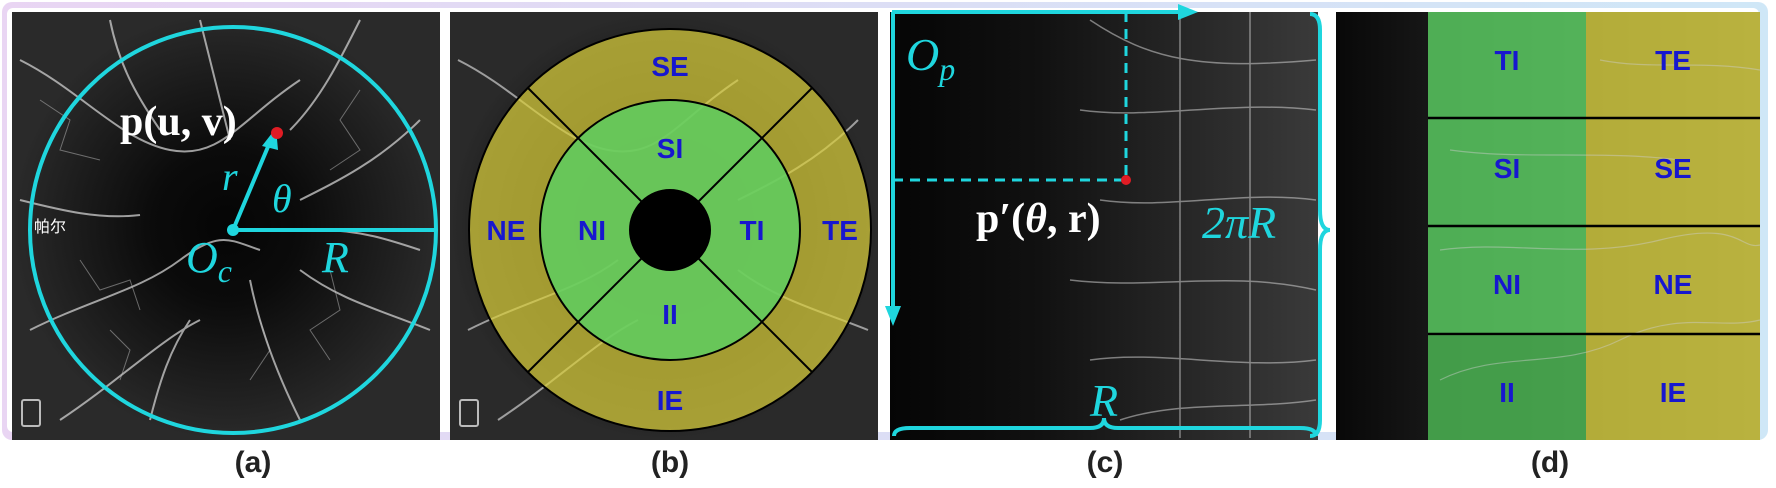 The height and width of the screenshot is (488, 1776). Describe the element at coordinates (469, 413) in the screenshot. I see `scale-icon-b` at that location.